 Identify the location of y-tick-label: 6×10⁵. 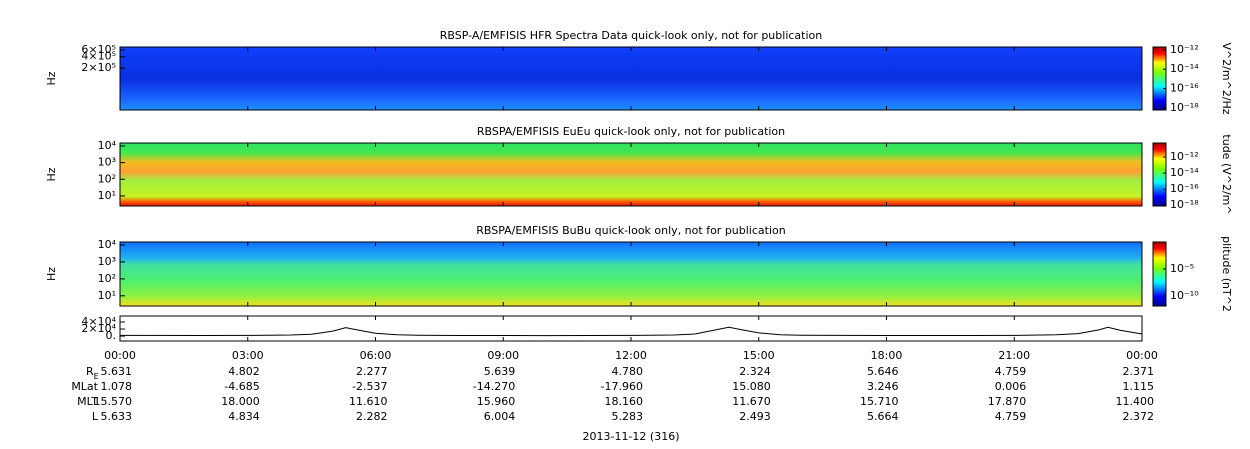
(98, 49).